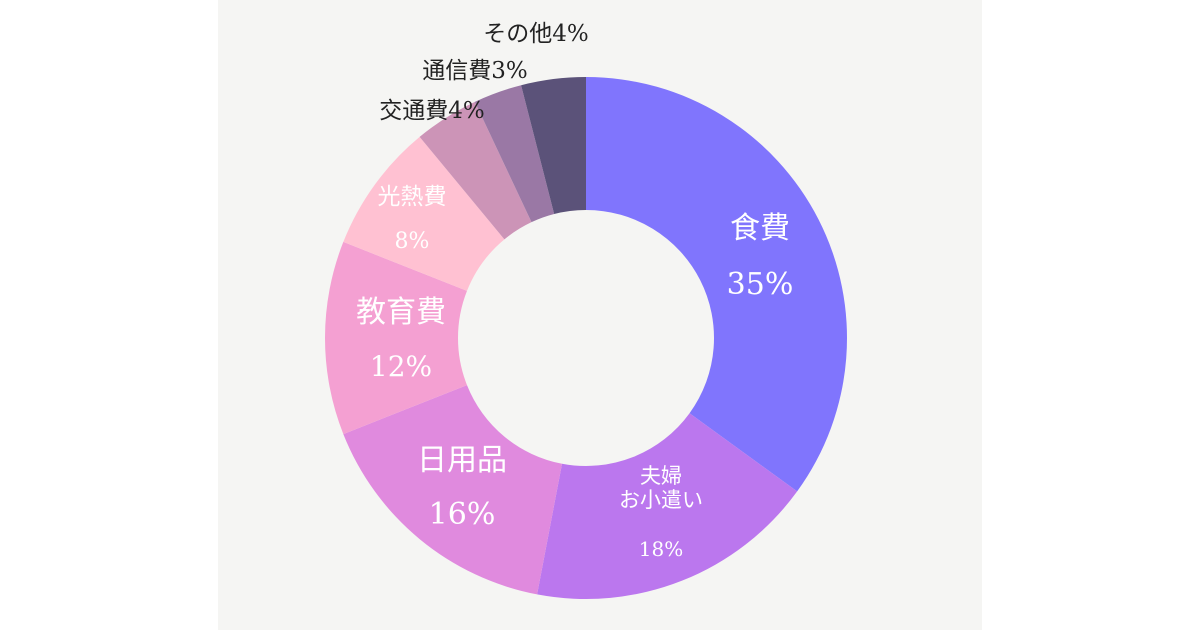 This screenshot has height=630, width=1200. I want to click on slice-percent: 12%, so click(401, 366).